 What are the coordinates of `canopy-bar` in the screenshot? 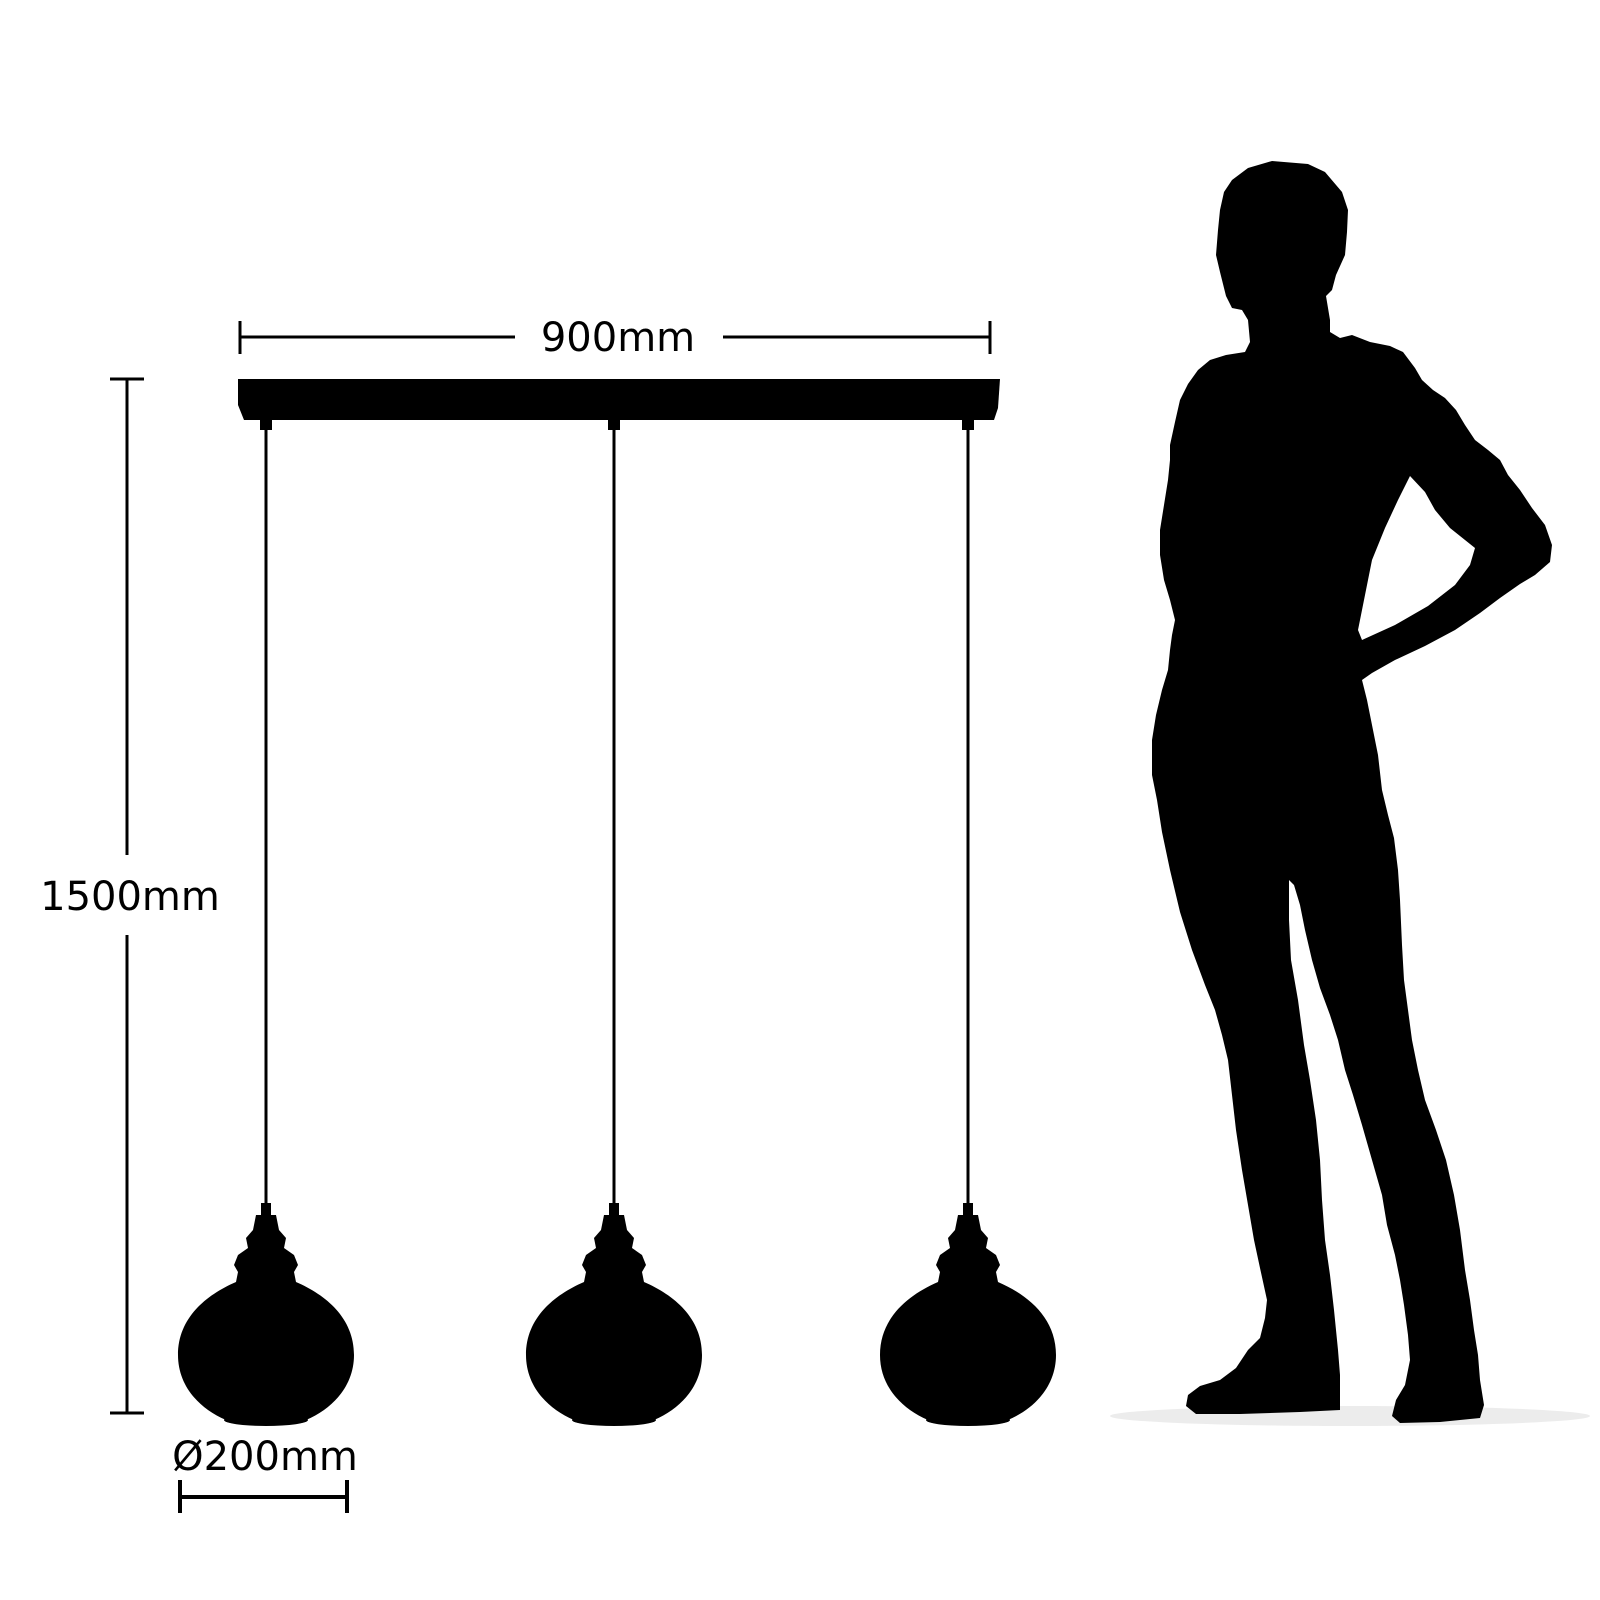 It's located at (619, 399).